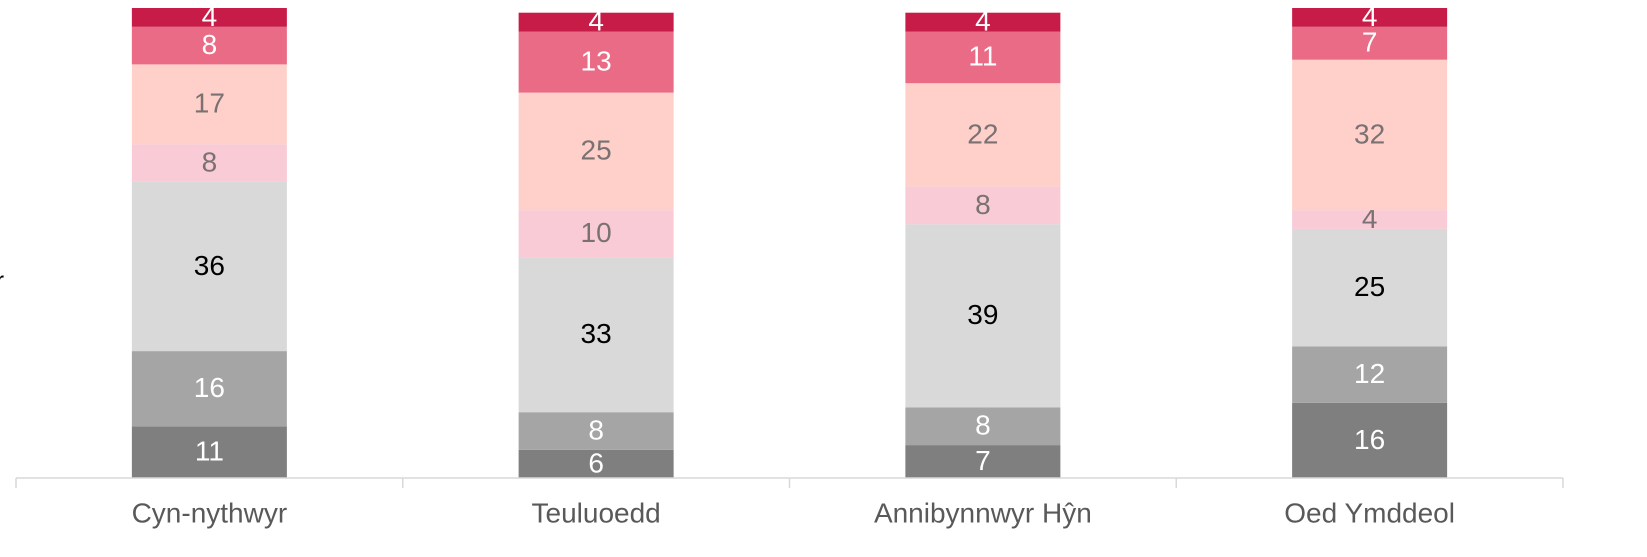 Image resolution: width=1647 pixels, height=557 pixels. I want to click on data-label: 39, so click(982, 314).